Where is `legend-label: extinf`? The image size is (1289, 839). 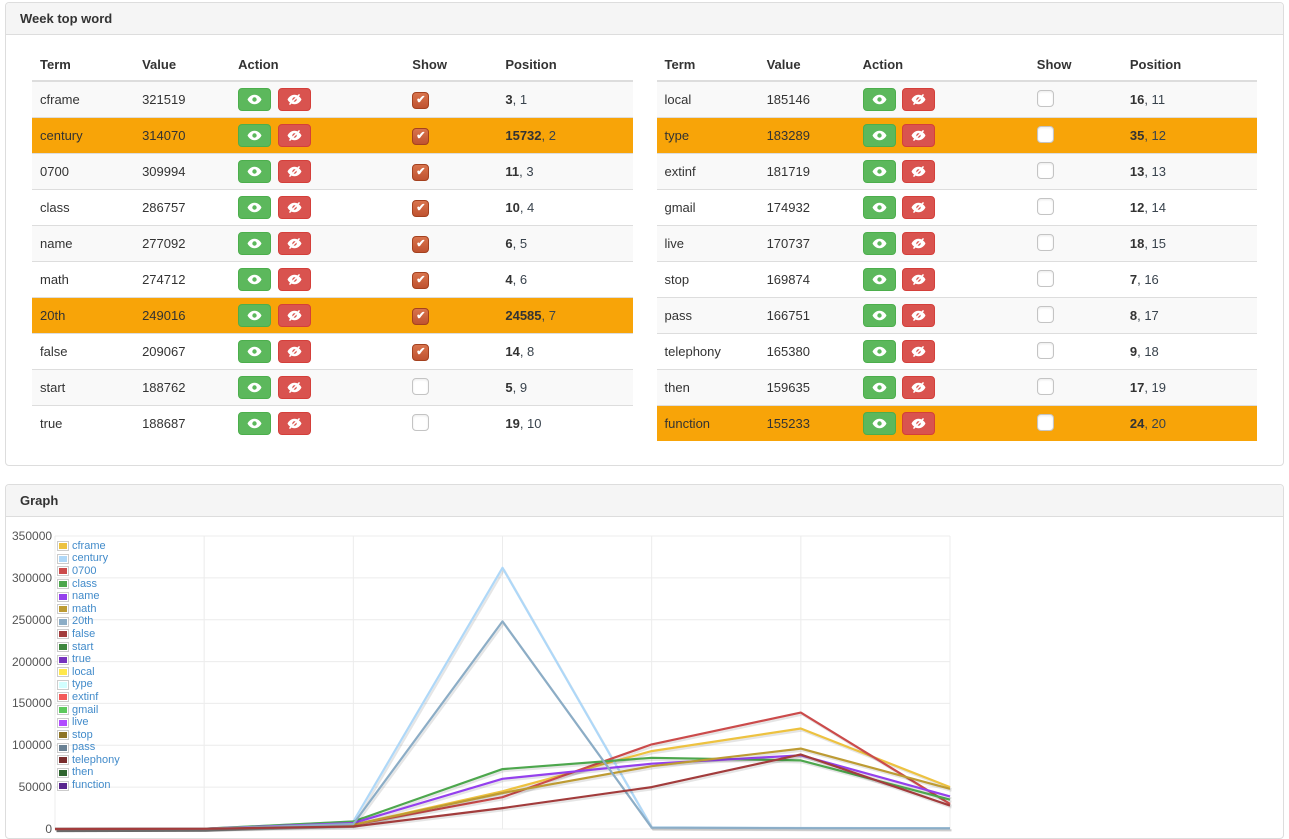
legend-label: extinf is located at coordinates (85, 696).